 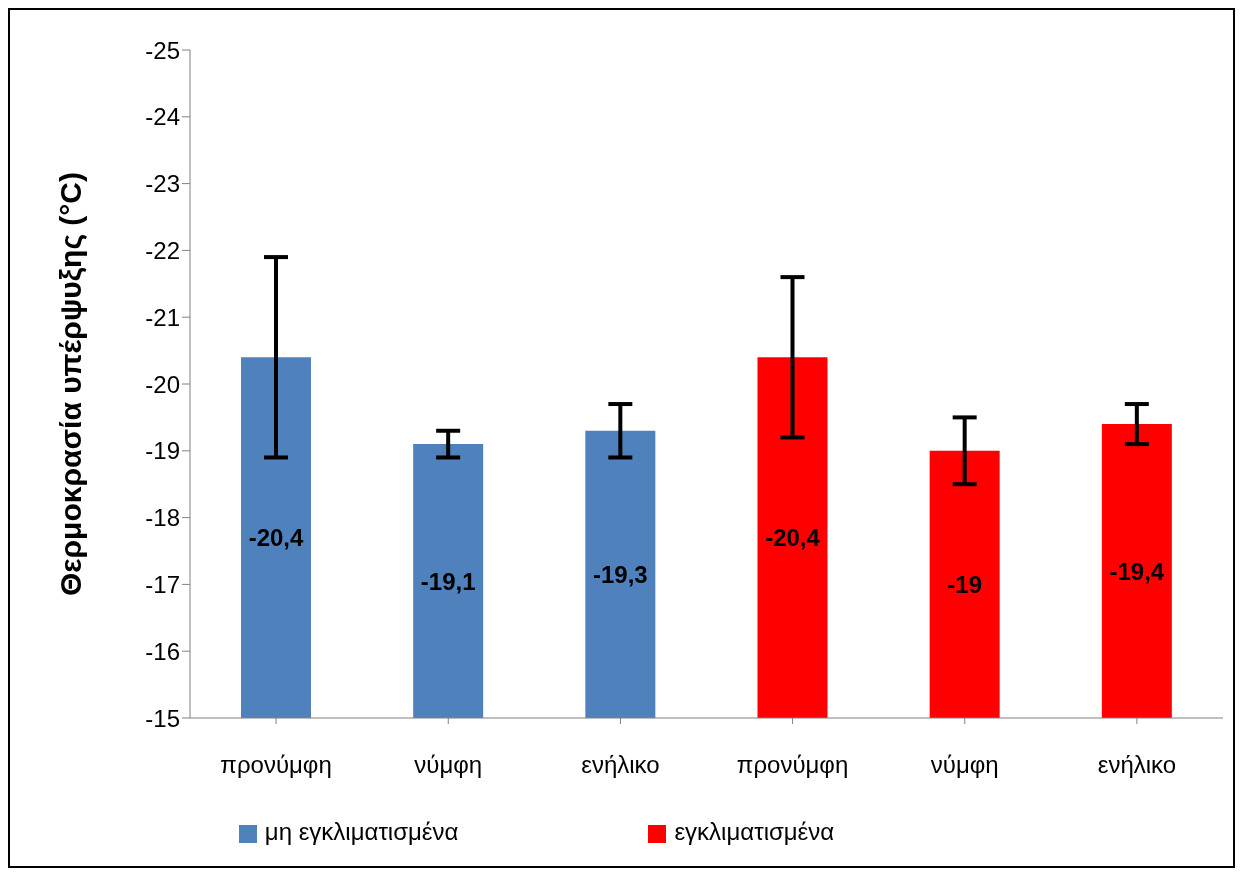 I want to click on y-tick-label: -21, so click(x=162, y=317).